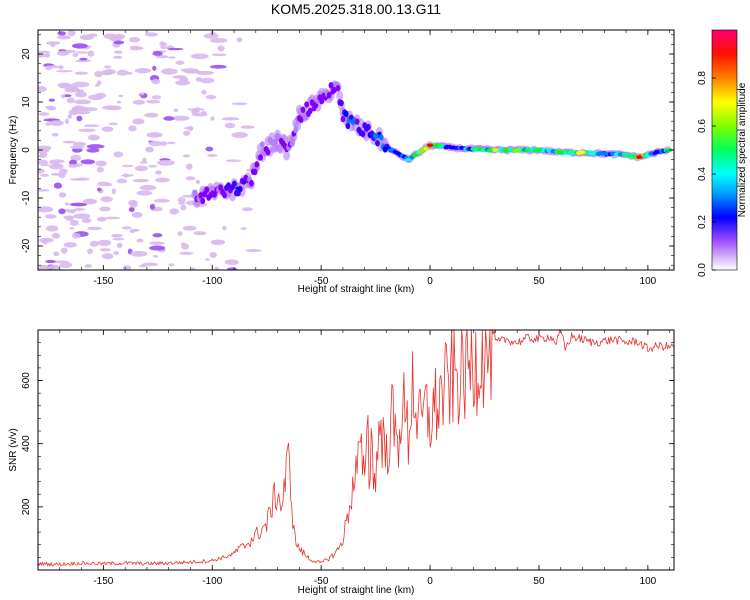 This screenshot has width=750, height=600. Describe the element at coordinates (321, 281) in the screenshot. I see `spectrogram-x-tick-label: -50` at that location.